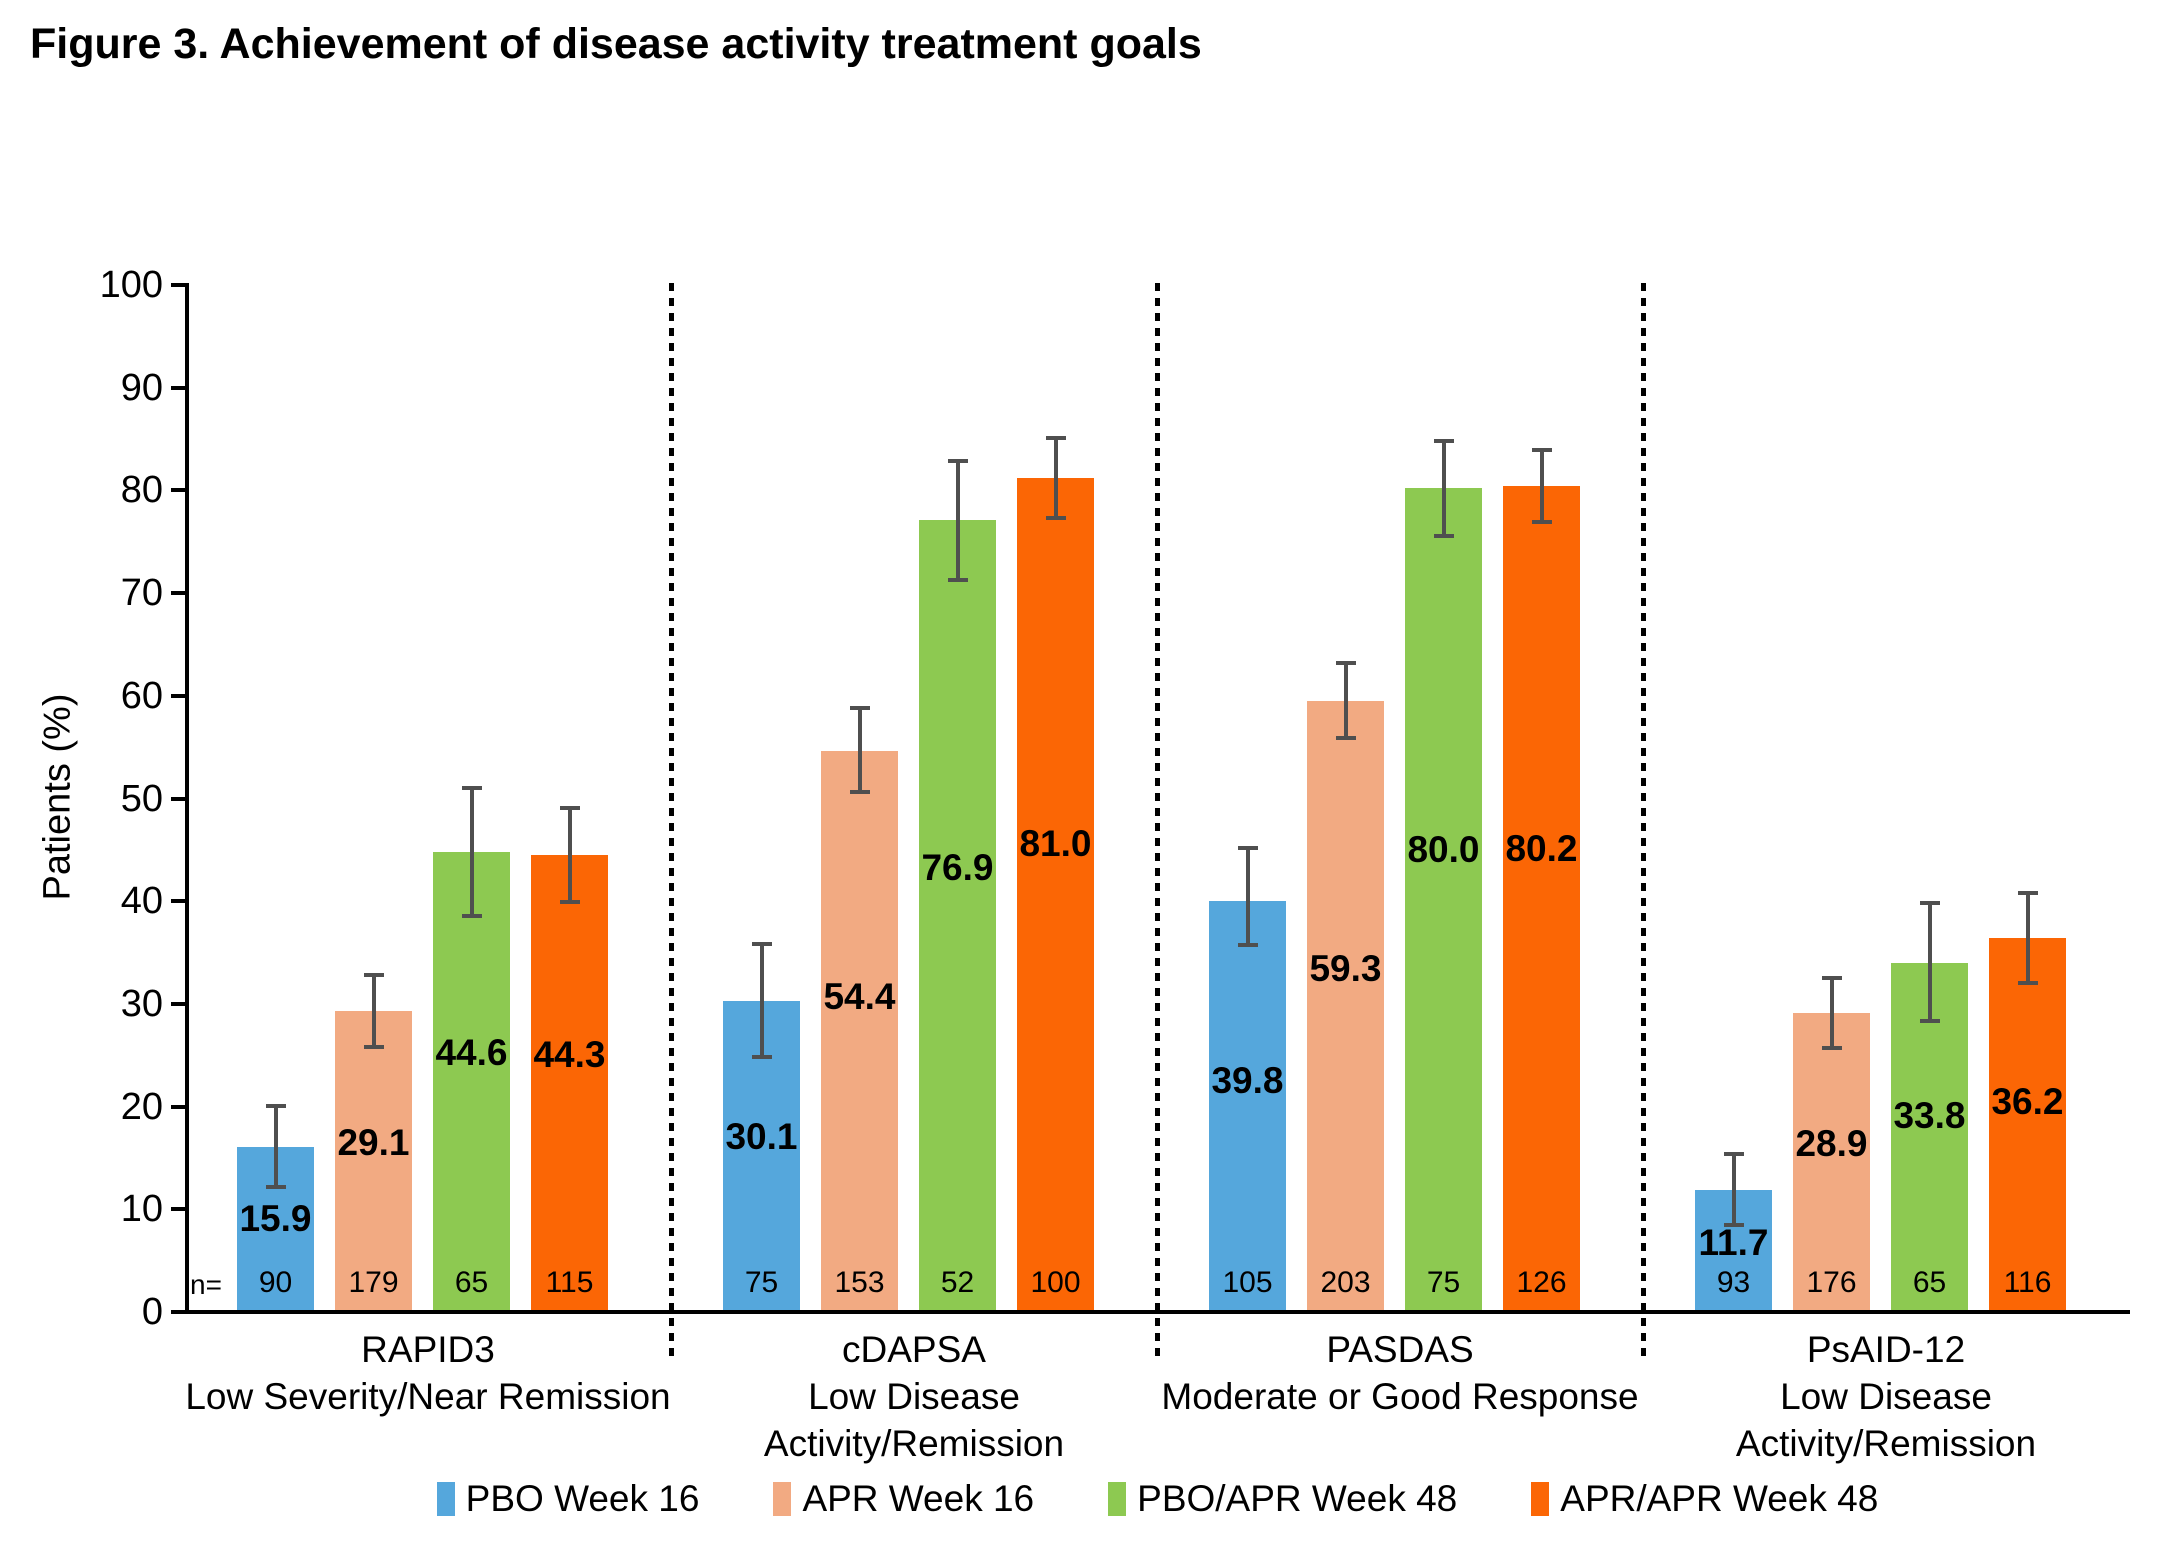 Image resolution: width=2178 pixels, height=1568 pixels. What do you see at coordinates (141, 695) in the screenshot?
I see `y-tick-label: 60` at bounding box center [141, 695].